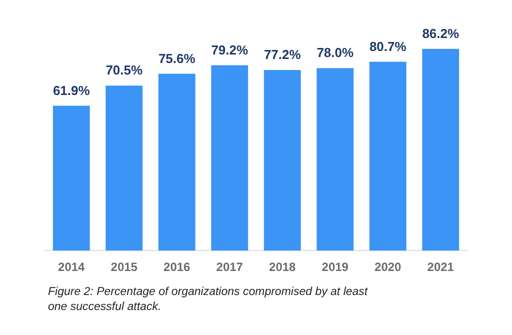 Image resolution: width=512 pixels, height=335 pixels. I want to click on x-tick-label: 2016, so click(177, 267).